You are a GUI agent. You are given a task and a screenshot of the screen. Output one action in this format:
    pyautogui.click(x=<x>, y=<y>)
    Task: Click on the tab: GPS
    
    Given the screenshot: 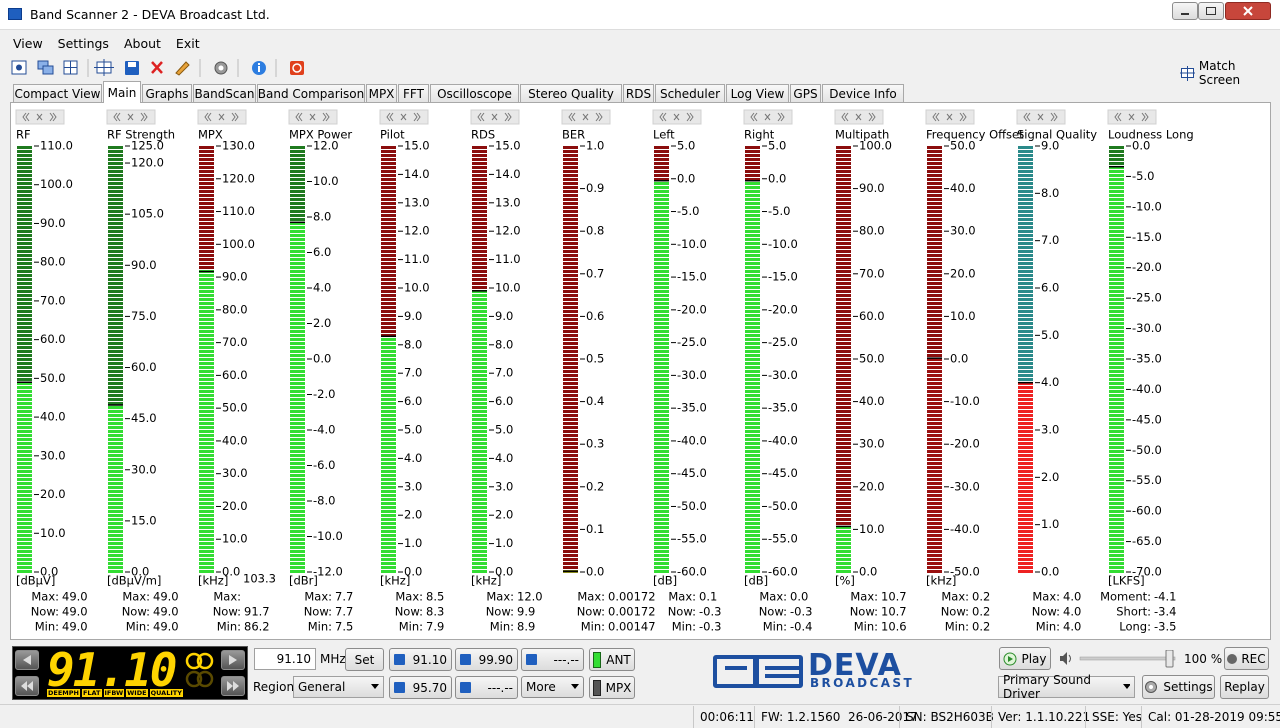 What is the action you would take?
    pyautogui.click(x=805, y=93)
    